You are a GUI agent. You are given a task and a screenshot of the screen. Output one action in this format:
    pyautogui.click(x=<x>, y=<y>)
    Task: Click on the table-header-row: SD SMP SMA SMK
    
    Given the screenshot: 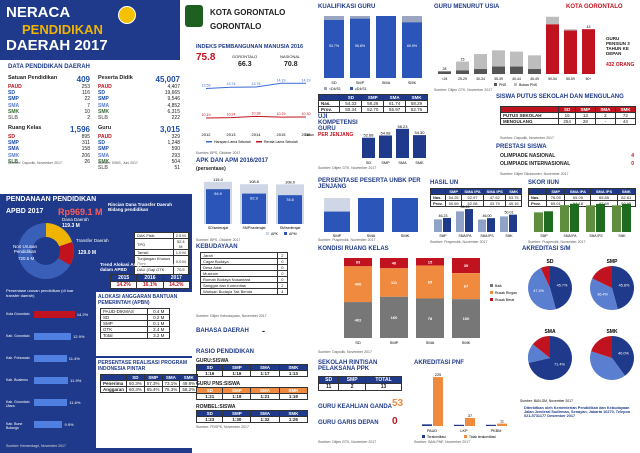 What is the action you would take?
    pyautogui.click(x=252, y=367)
    